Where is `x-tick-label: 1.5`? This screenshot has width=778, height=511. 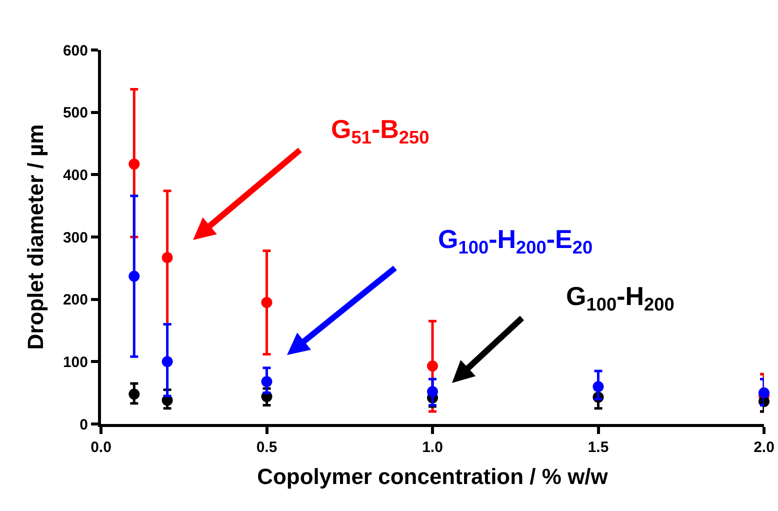 x-tick-label: 1.5 is located at coordinates (598, 447).